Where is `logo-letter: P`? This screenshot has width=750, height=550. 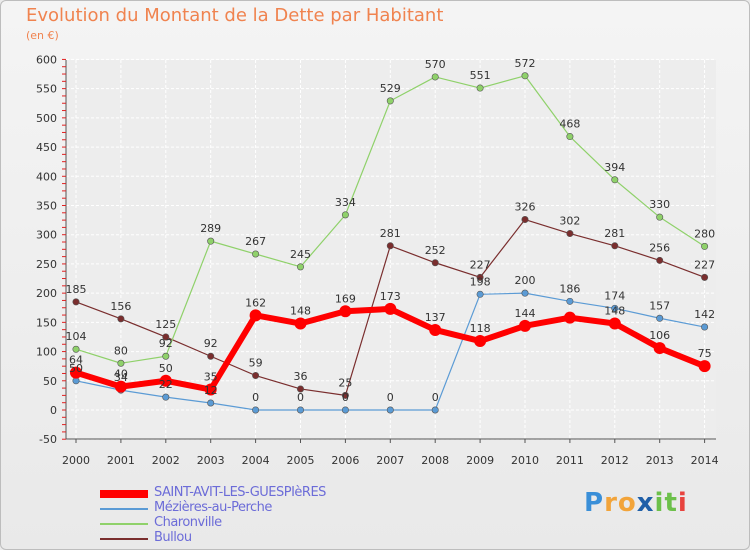 logo-letter: P is located at coordinates (594, 503).